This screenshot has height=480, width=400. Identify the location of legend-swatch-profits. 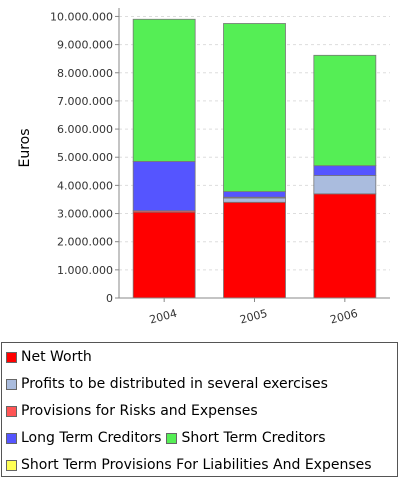
(11, 384).